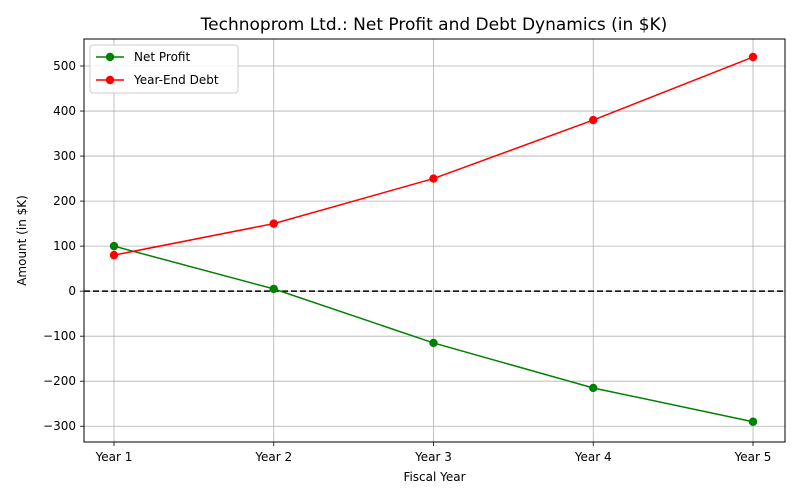  I want to click on y-tick-label: 0, so click(72, 291).